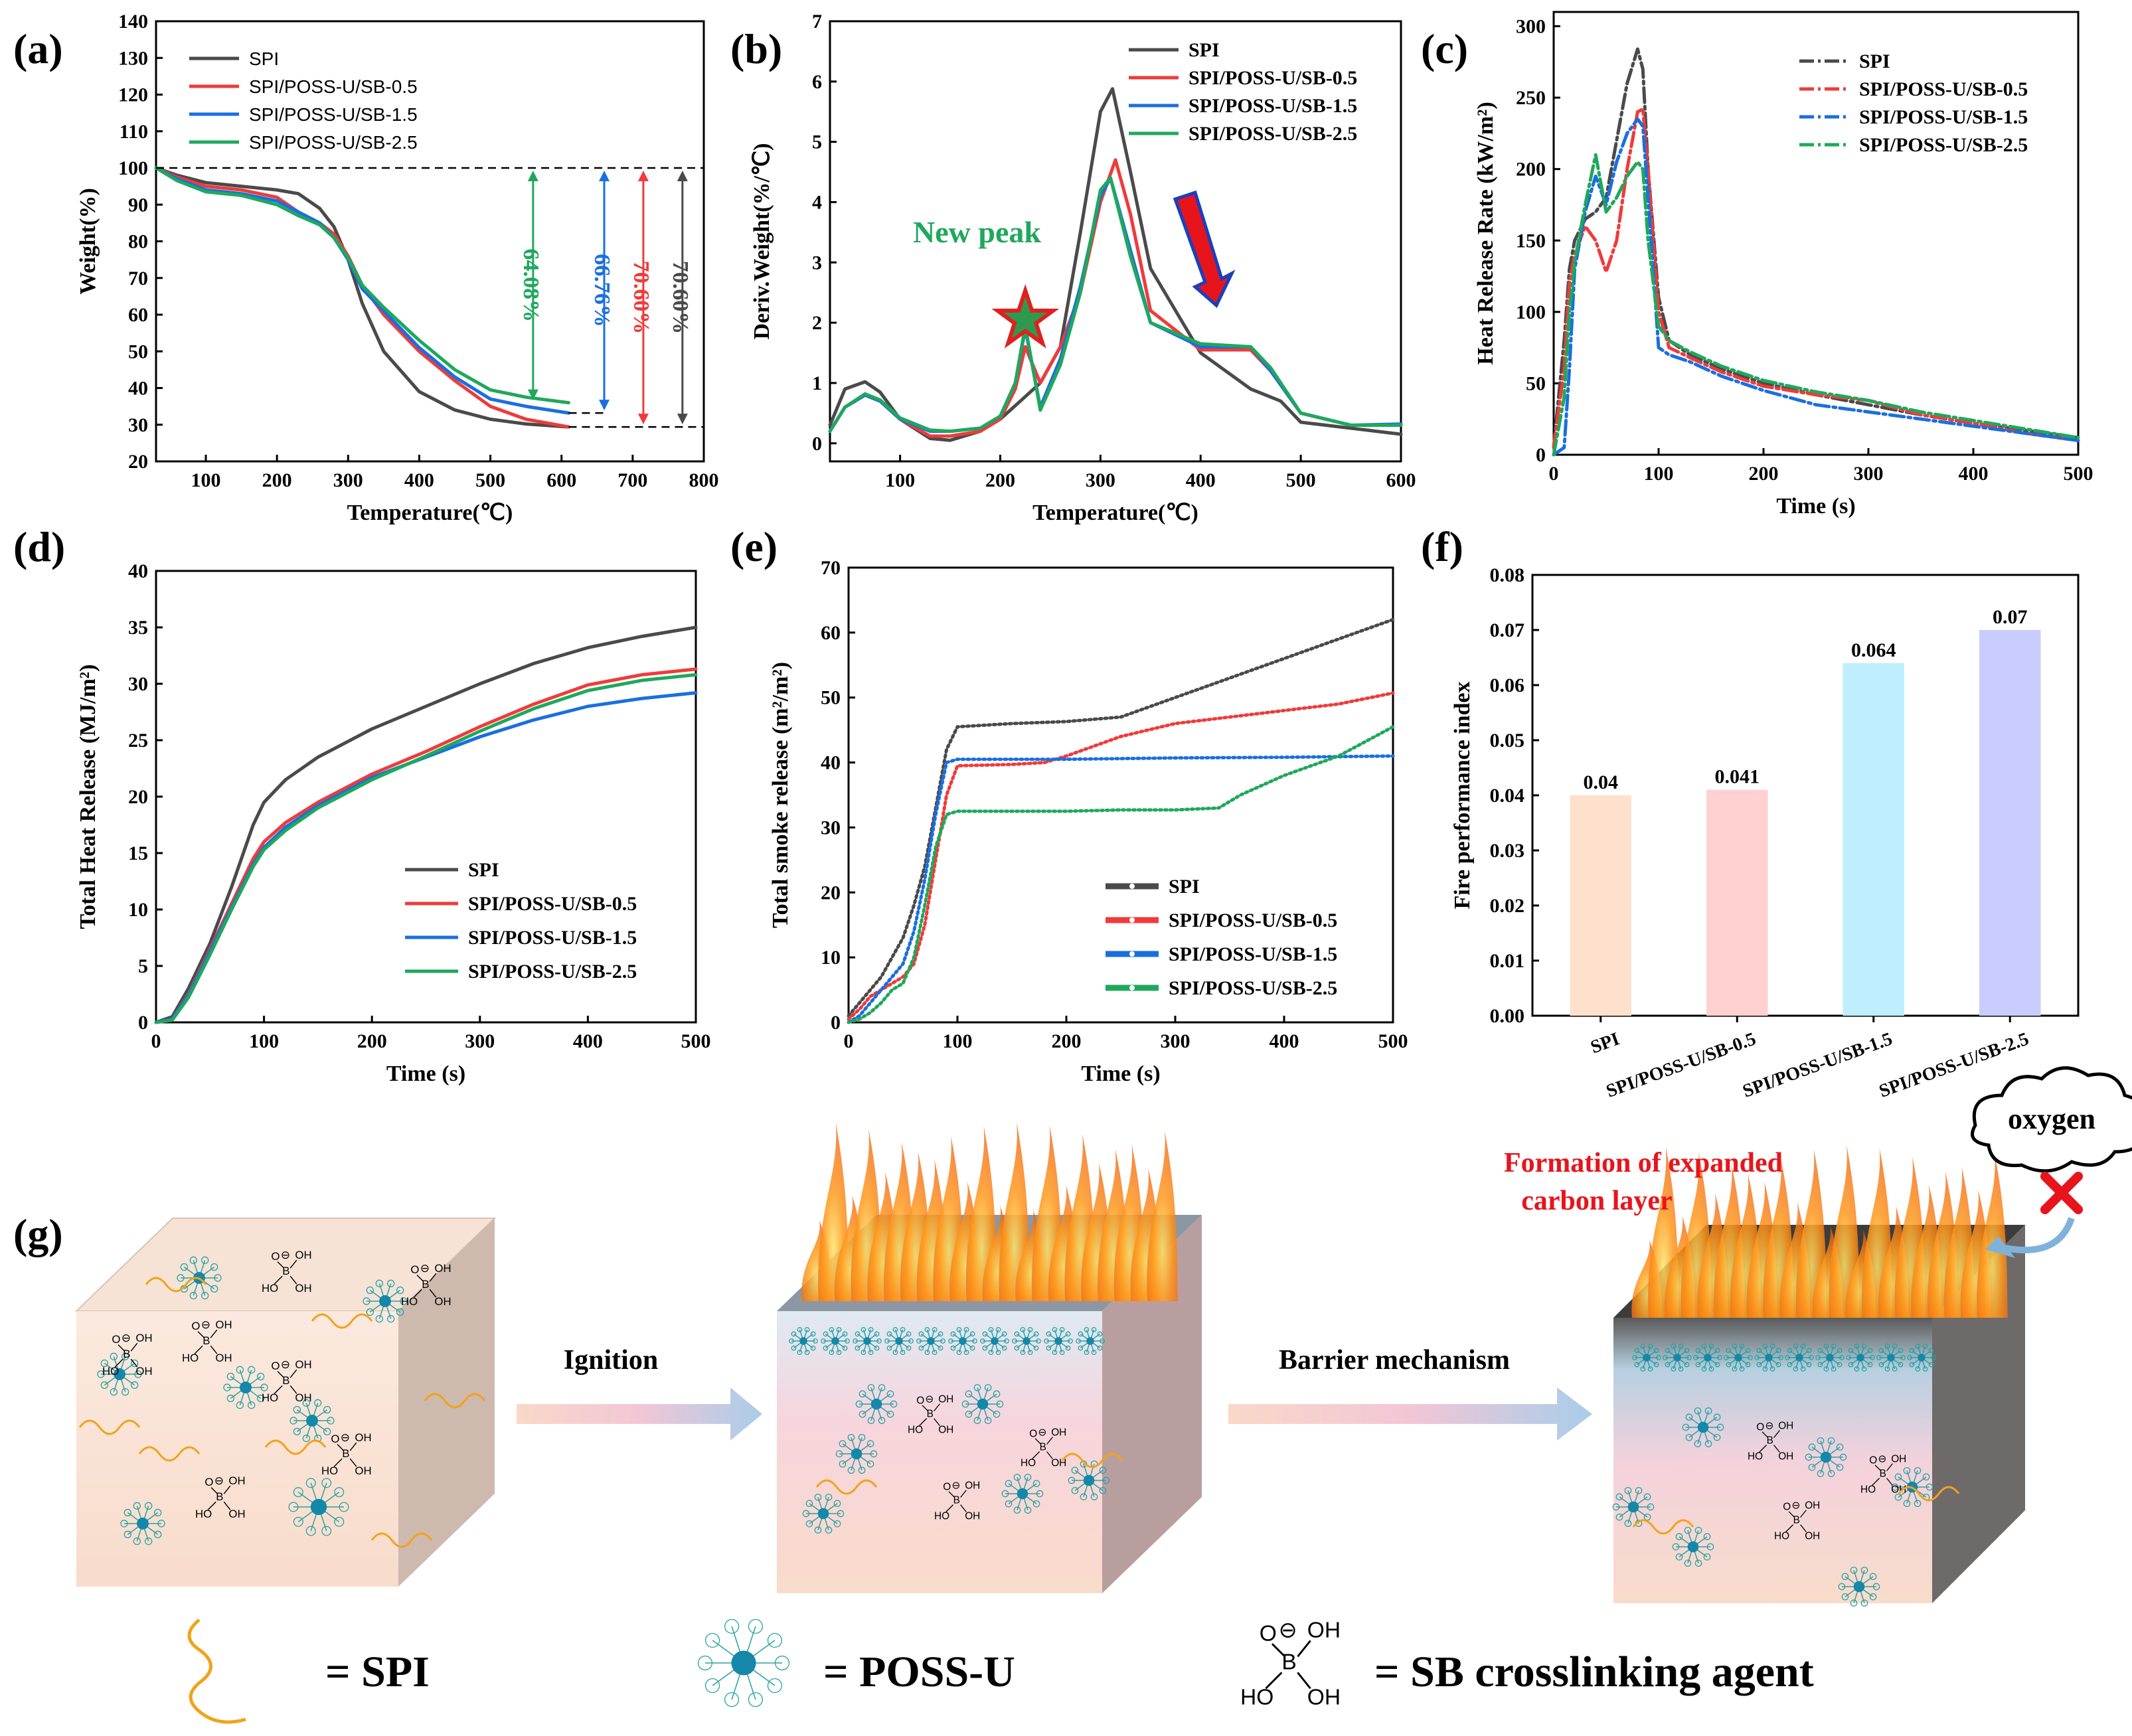  Describe the element at coordinates (744, 1662) in the screenshot. I see `poss-u-icon` at that location.